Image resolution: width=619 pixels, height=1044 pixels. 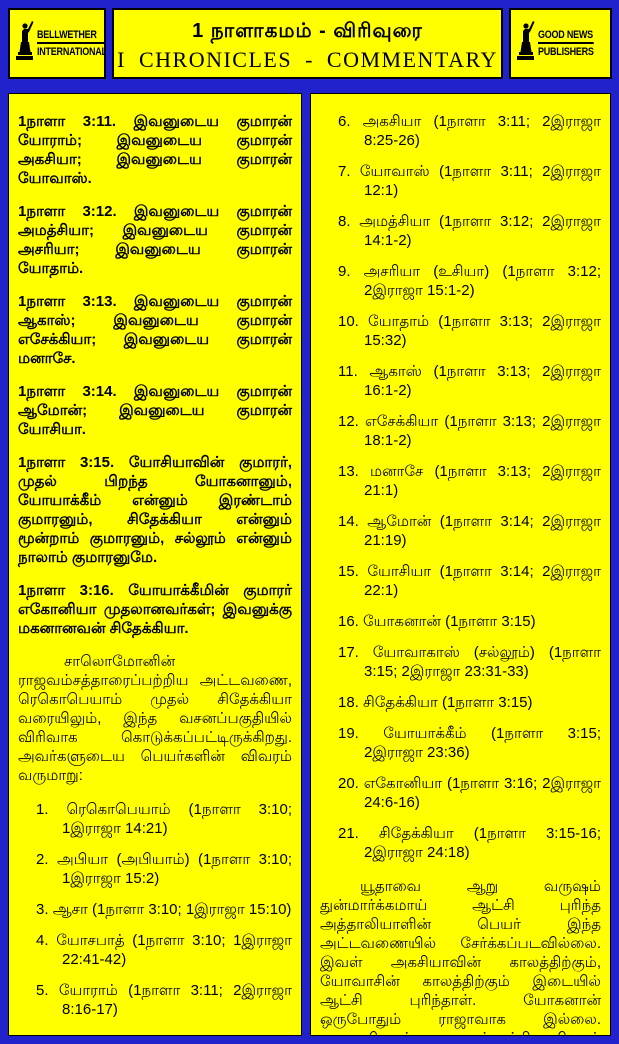 I want to click on king-name: ஆசா, so click(x=70, y=909).